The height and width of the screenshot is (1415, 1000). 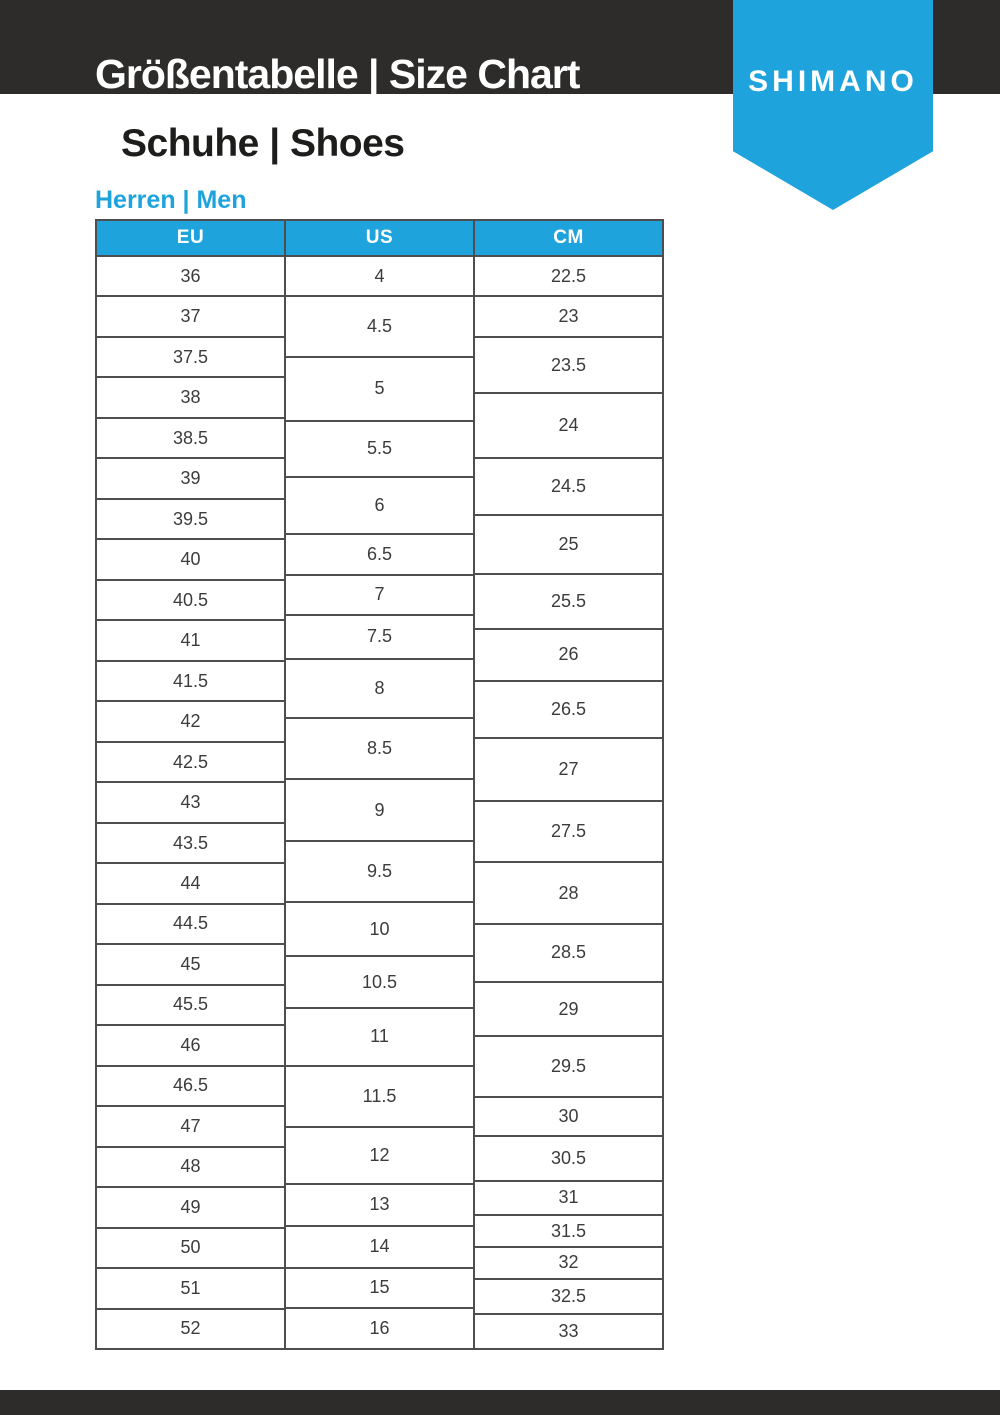 What do you see at coordinates (379, 930) in the screenshot?
I see `size-cell-us: 10` at bounding box center [379, 930].